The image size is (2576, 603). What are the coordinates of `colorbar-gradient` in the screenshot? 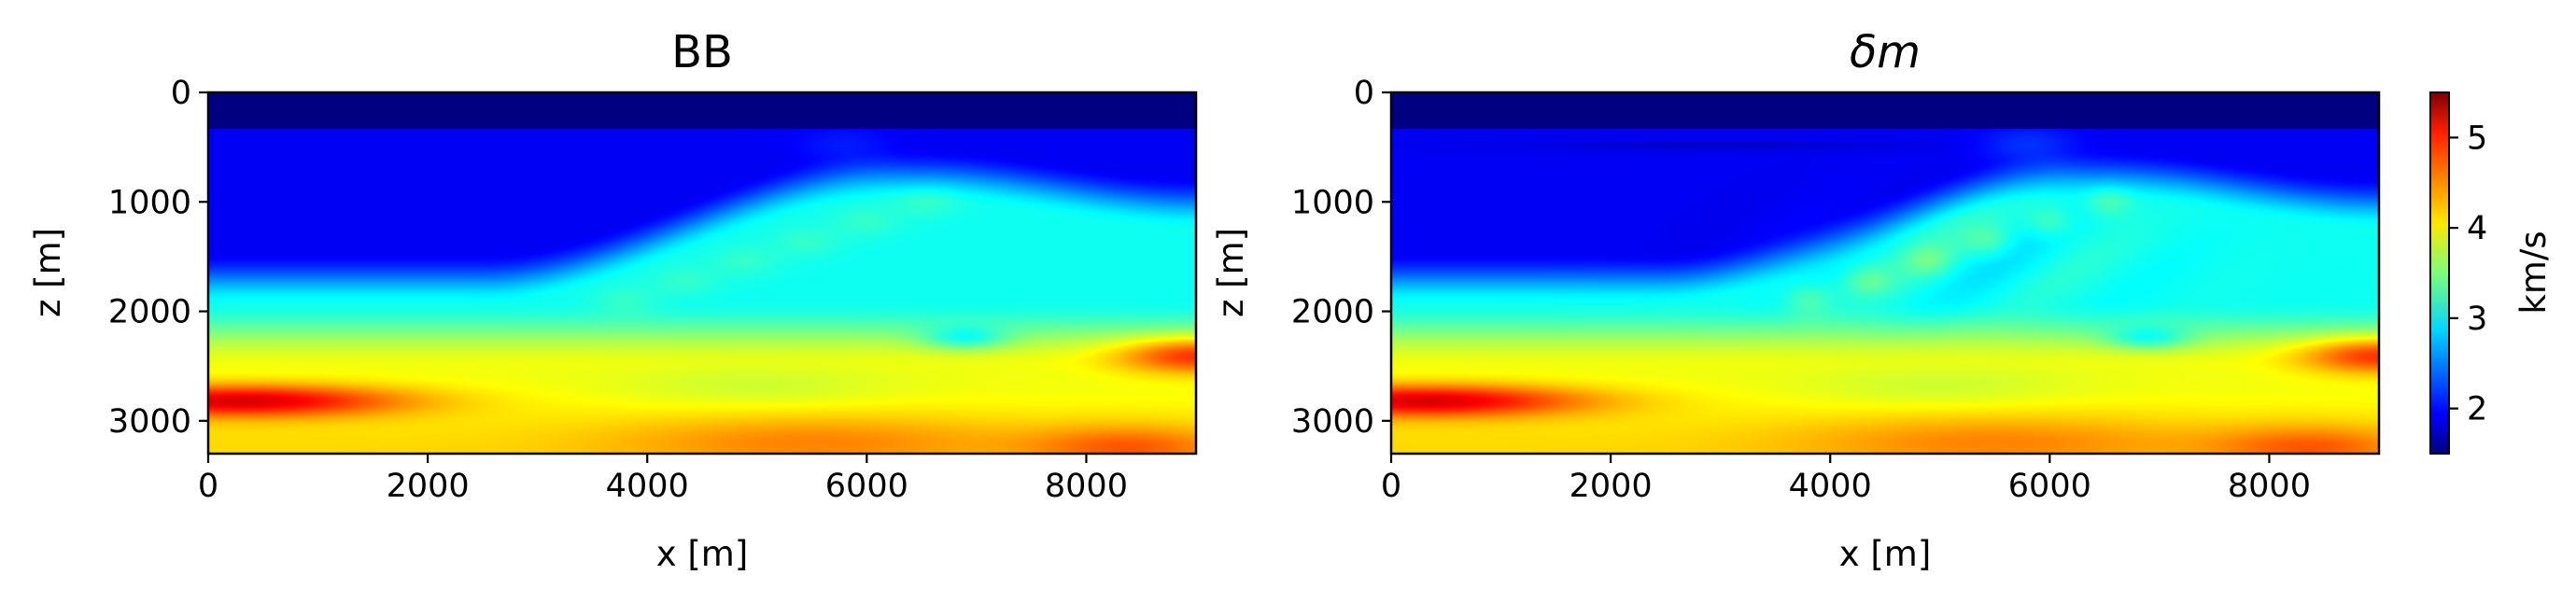 It's located at (2439, 273).